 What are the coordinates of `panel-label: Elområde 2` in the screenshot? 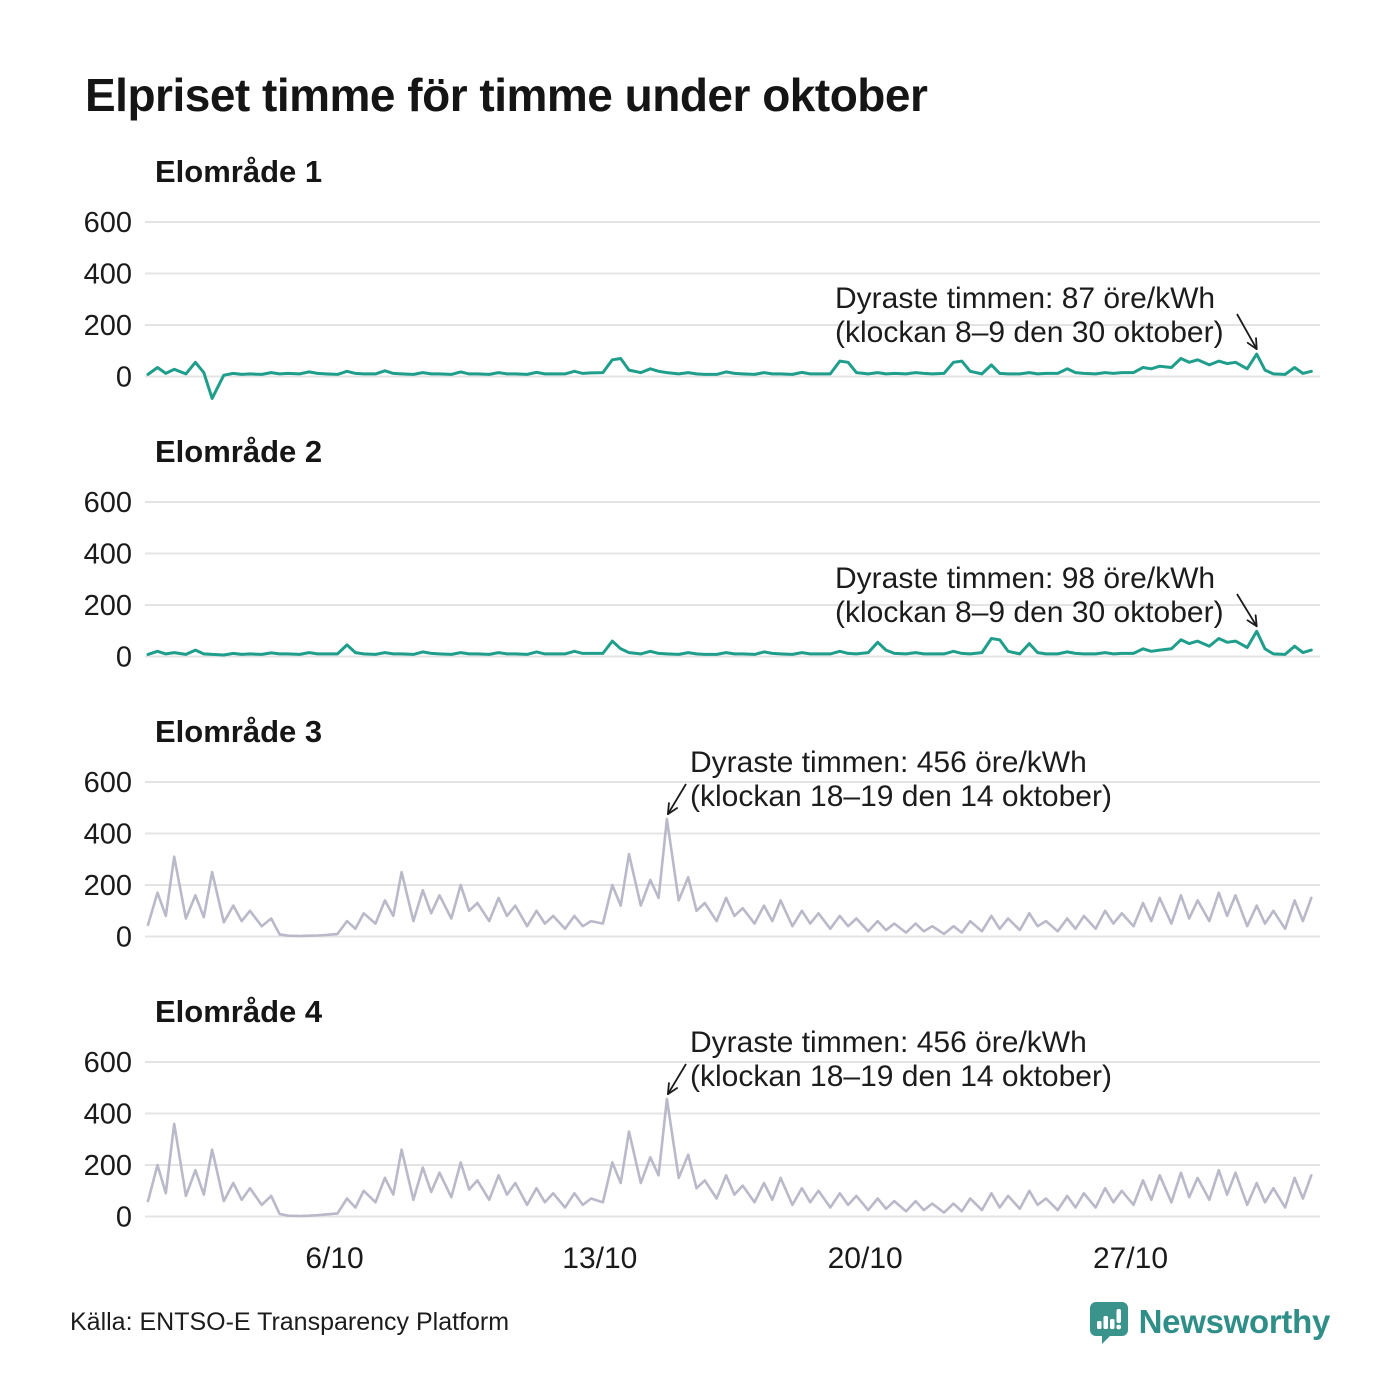 It's located at (238, 451).